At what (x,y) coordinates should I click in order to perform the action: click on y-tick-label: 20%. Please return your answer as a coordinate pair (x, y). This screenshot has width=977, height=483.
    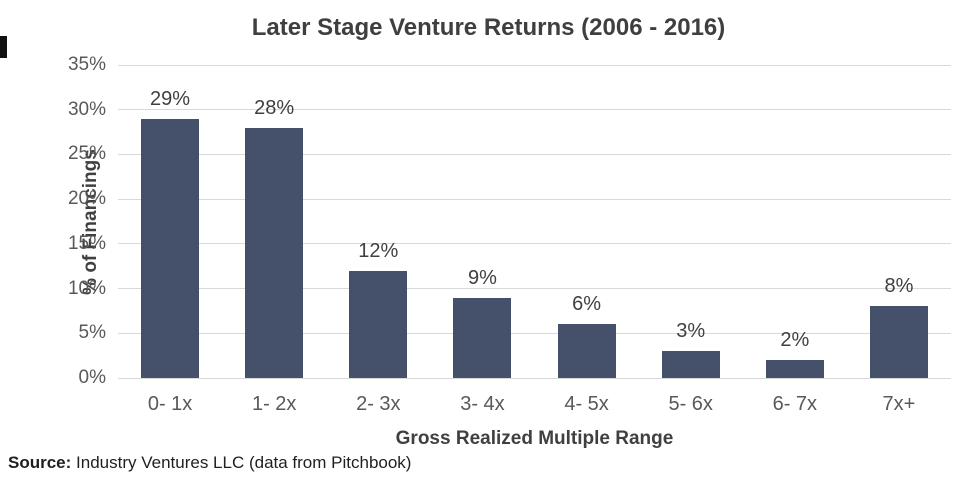
    Looking at the image, I should click on (86, 199).